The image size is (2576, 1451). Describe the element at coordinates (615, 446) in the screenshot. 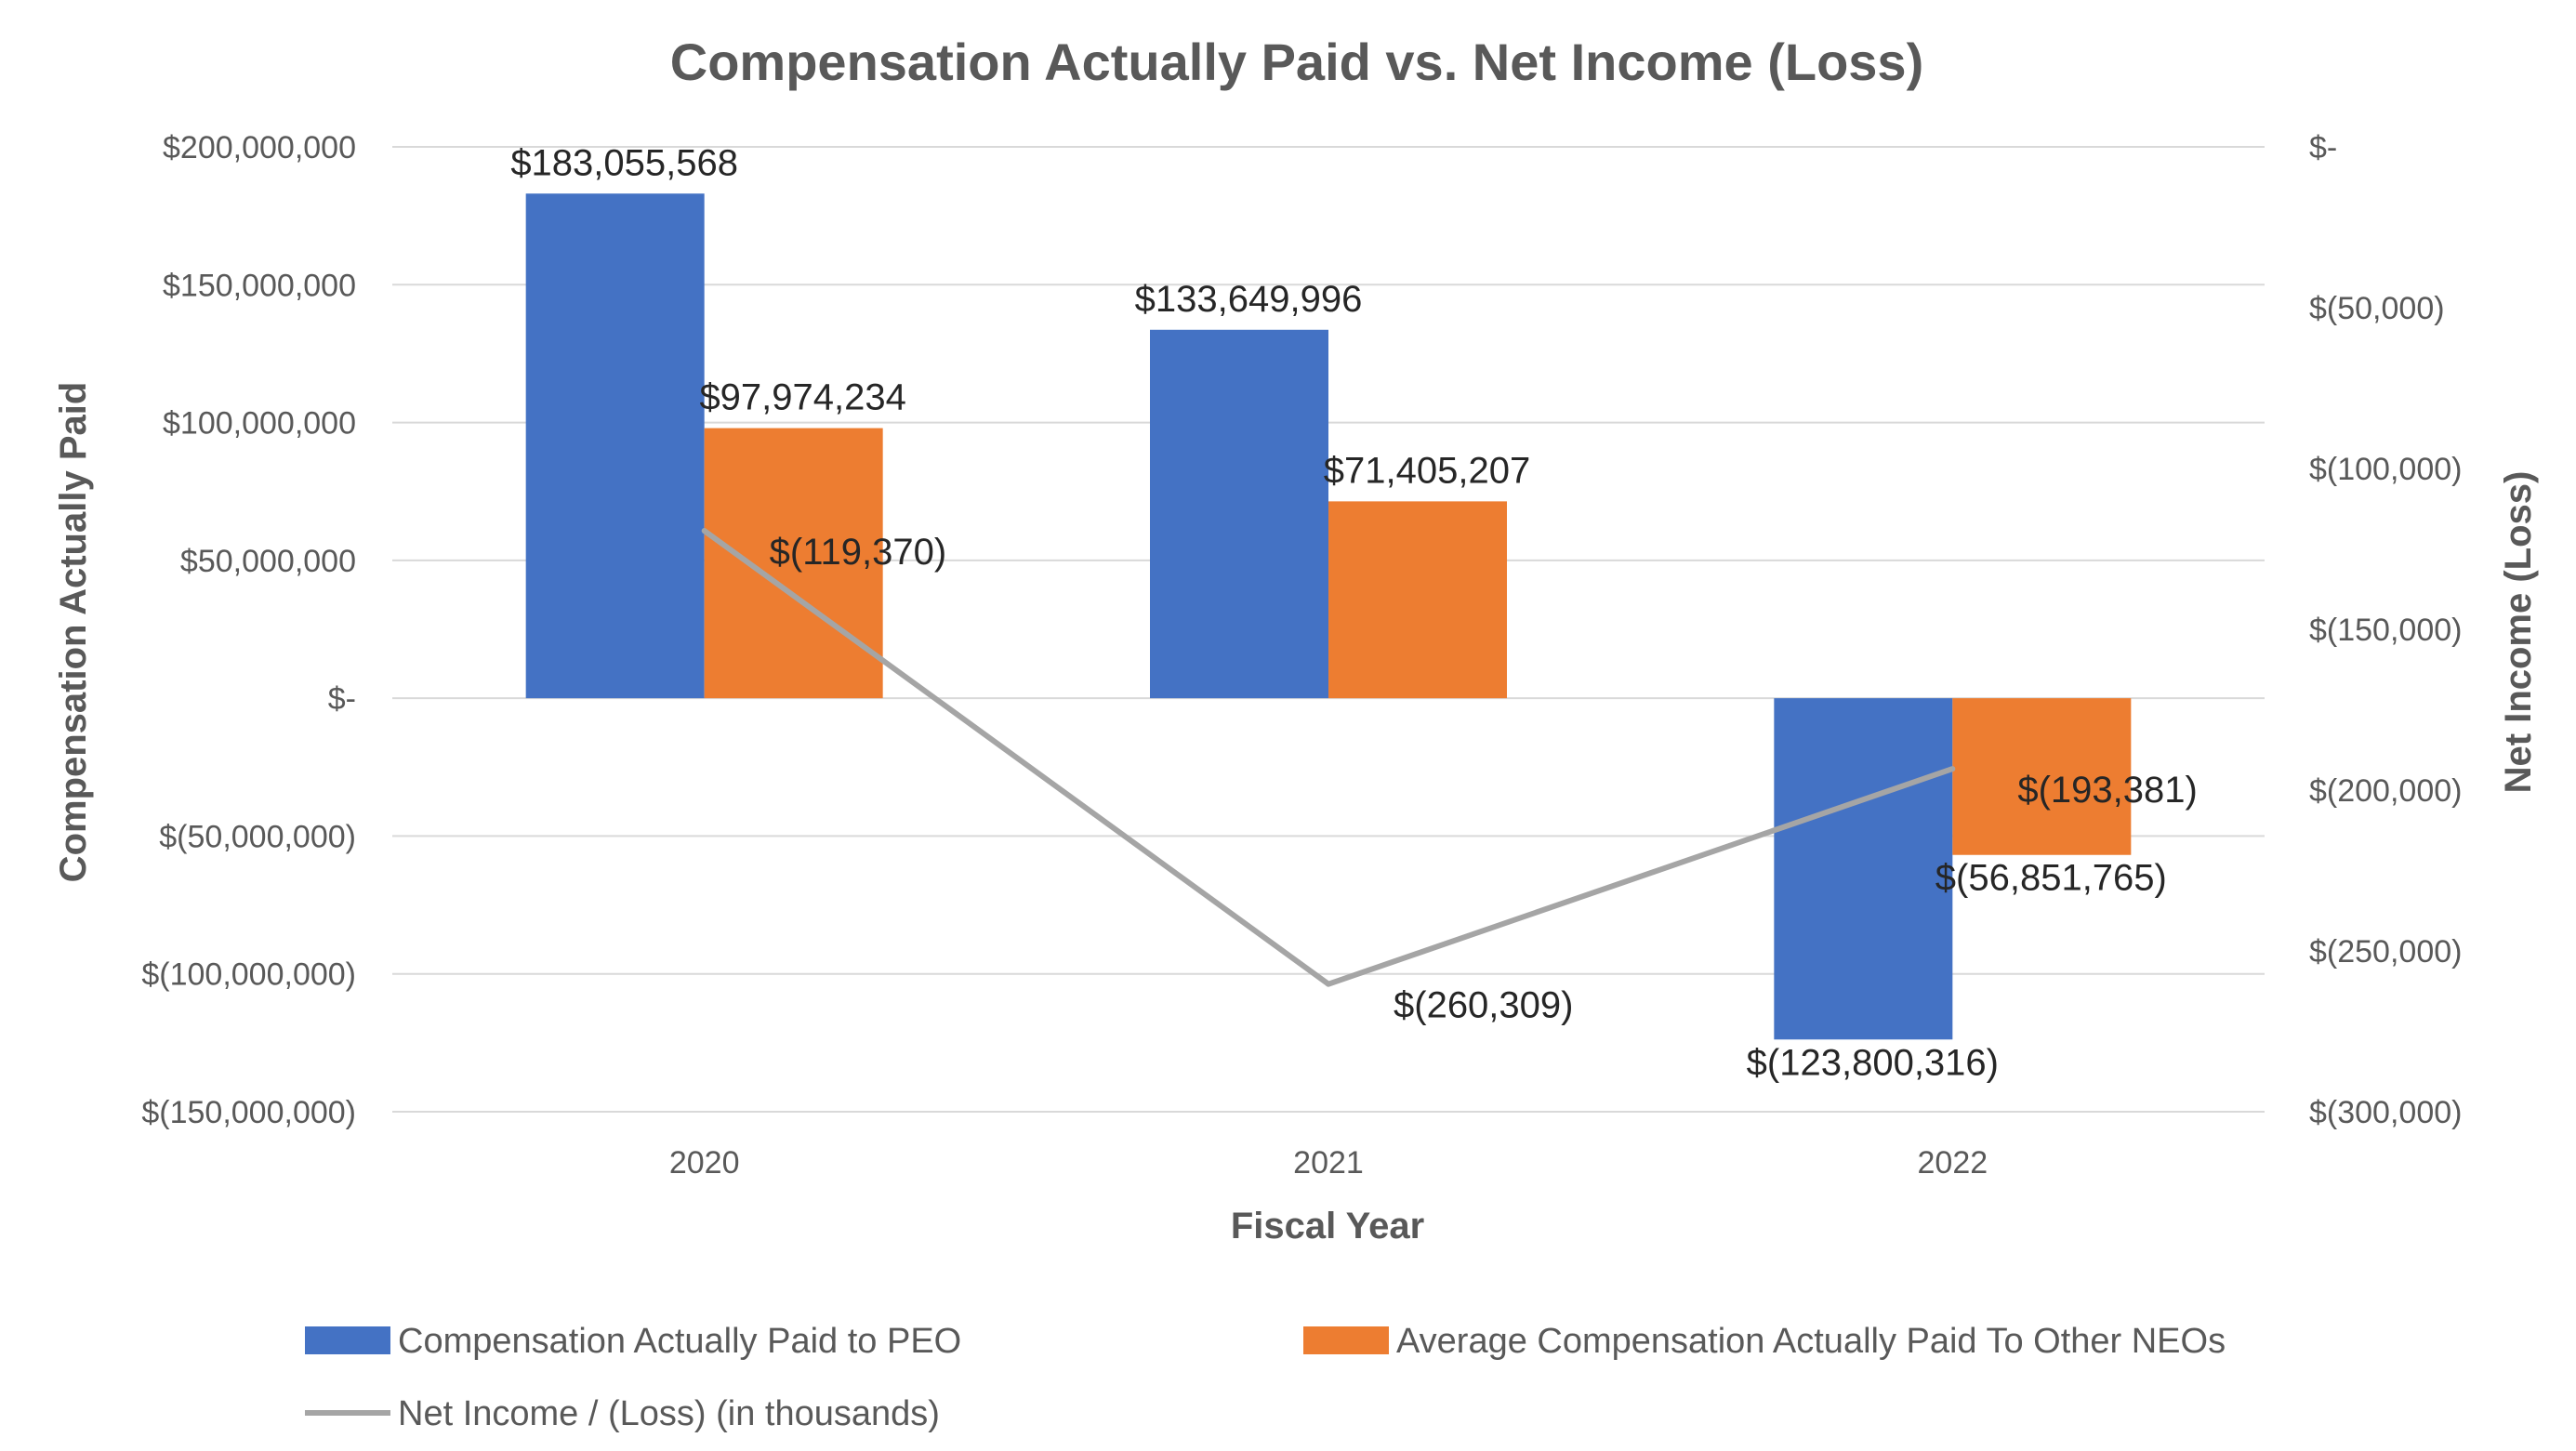

I see `bar-series0-2020` at that location.